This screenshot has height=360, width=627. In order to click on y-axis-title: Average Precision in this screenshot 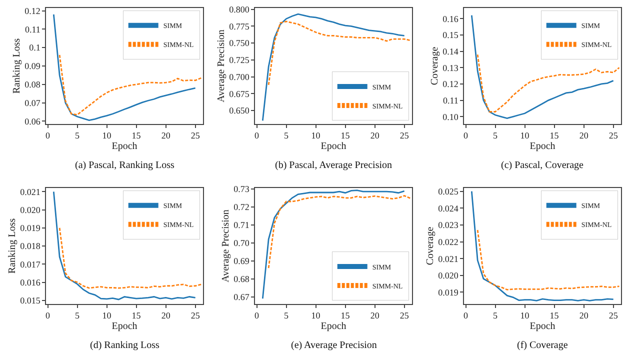, I will do `click(226, 246)`.